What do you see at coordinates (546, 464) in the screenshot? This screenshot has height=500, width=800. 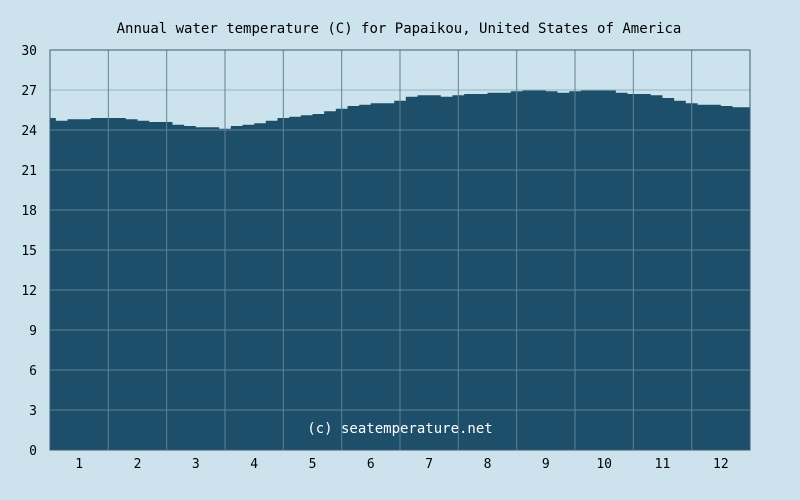 I see `x-tick-label: 9` at bounding box center [546, 464].